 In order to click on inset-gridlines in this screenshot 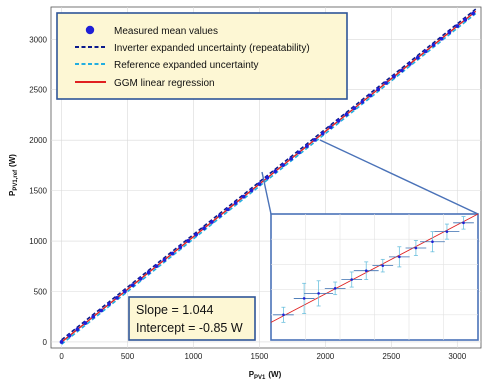, I will do `click(374, 277)`.